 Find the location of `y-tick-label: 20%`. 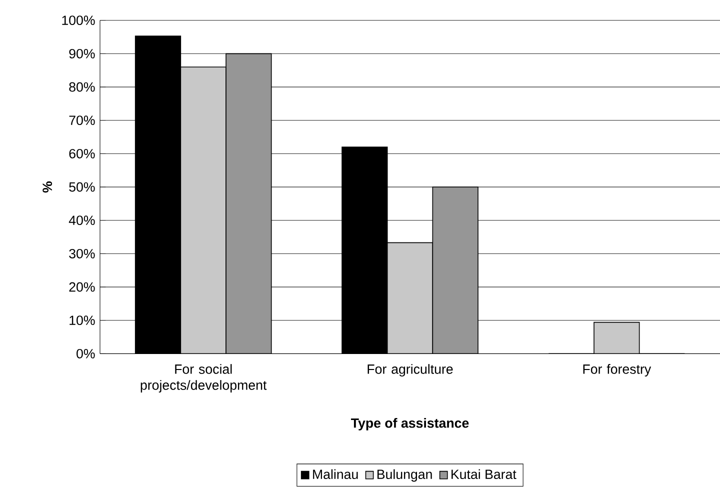

y-tick-label: 20% is located at coordinates (82, 287).